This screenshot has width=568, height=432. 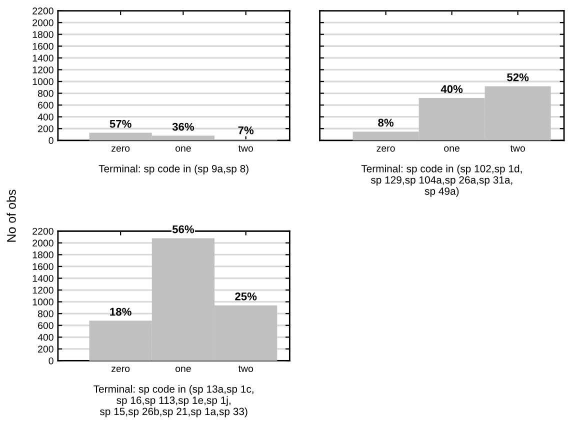 What do you see at coordinates (173, 169) in the screenshot?
I see `x-axis-title: Terminal: sp code in (sp 9a,sp 8)` at bounding box center [173, 169].